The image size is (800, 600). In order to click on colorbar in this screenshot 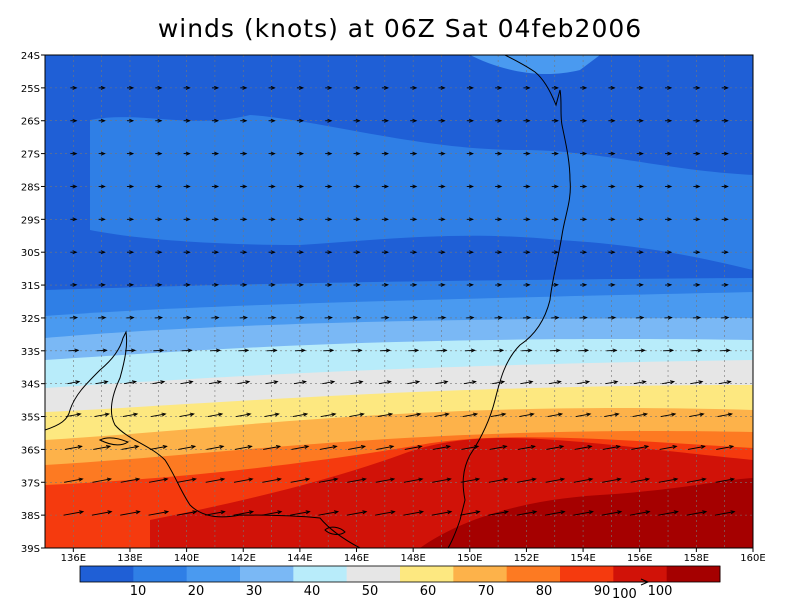, I will do `click(400, 574)`.